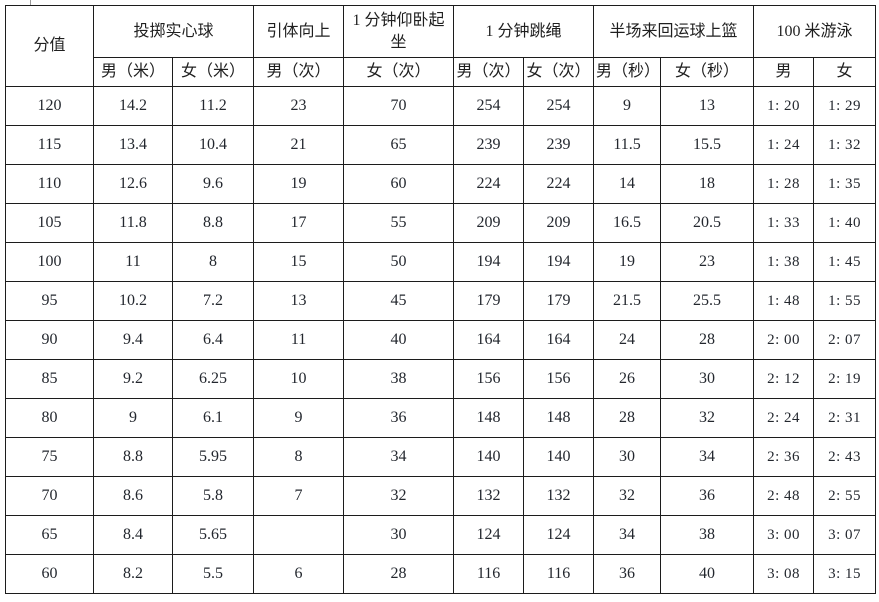 The image size is (879, 602). Describe the element at coordinates (299, 301) in the screenshot. I see `value-cell: 13` at that location.